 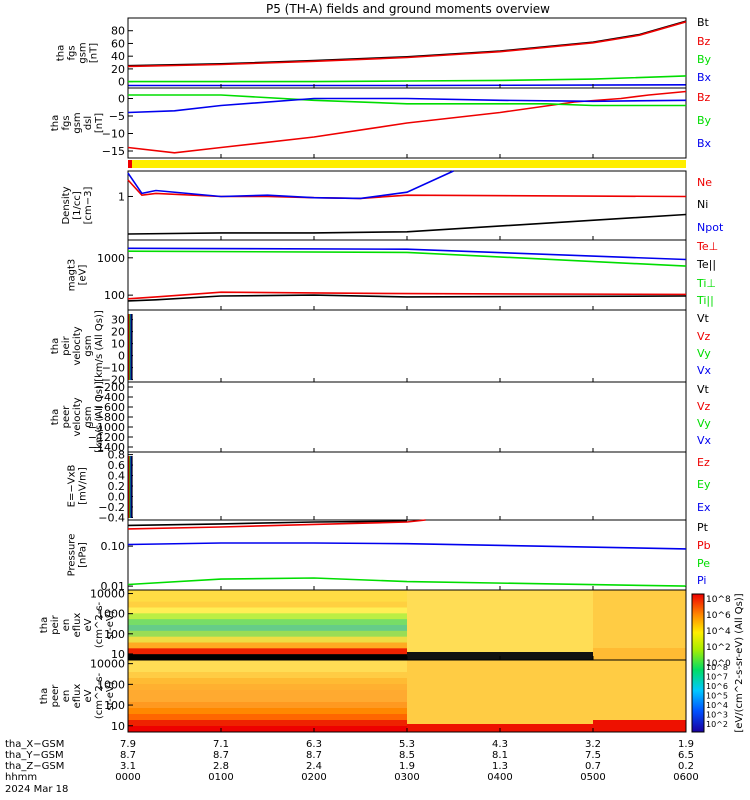 What do you see at coordinates (72, 275) in the screenshot?
I see `y-label-line: magt3` at bounding box center [72, 275].